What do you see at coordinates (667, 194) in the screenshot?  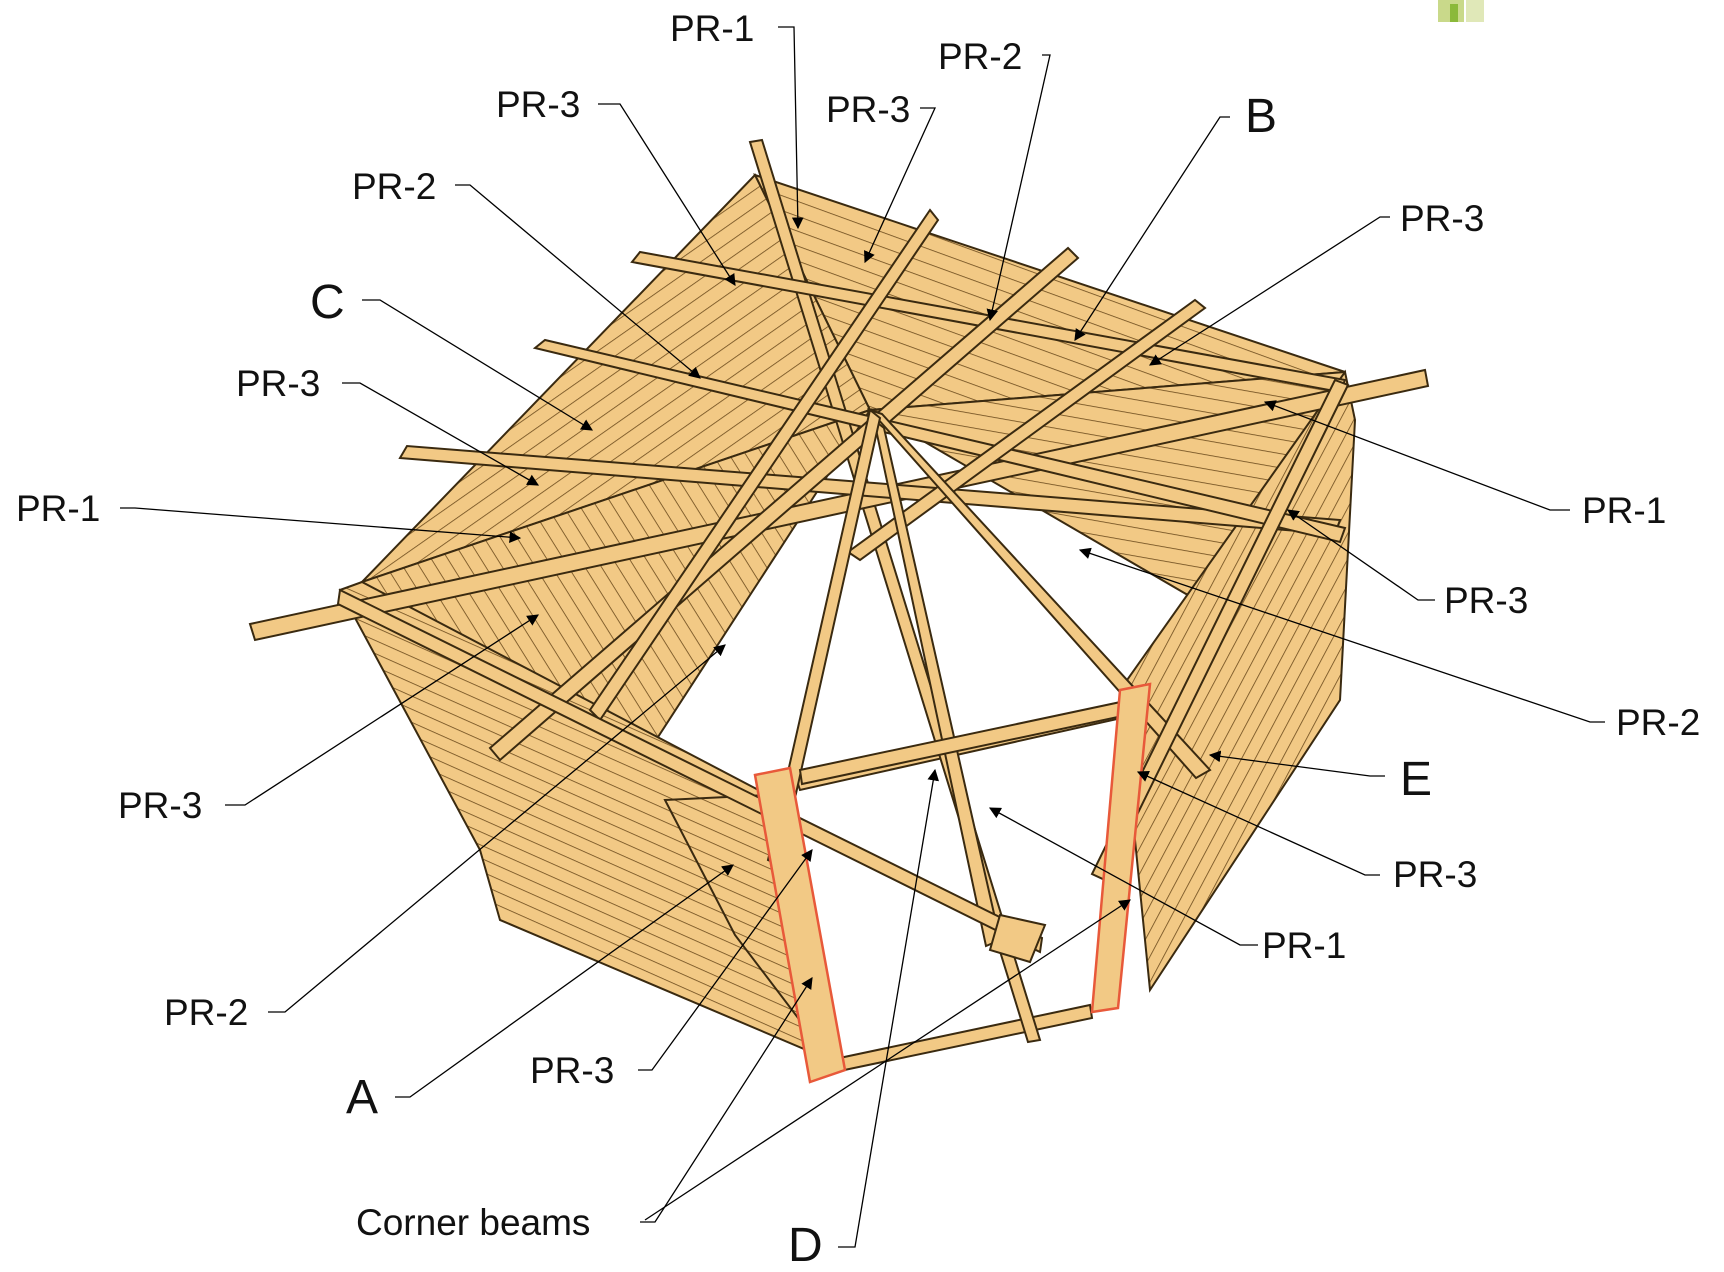 I see `leader-pr3-top-left` at bounding box center [667, 194].